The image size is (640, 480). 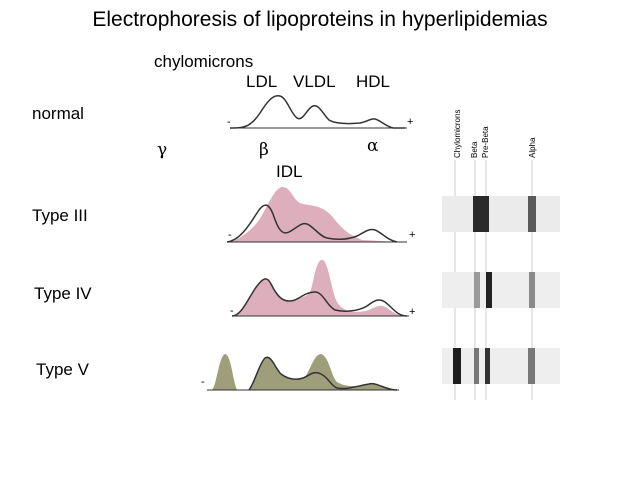 What do you see at coordinates (319, 297) in the screenshot?
I see `type-iv-line` at bounding box center [319, 297].